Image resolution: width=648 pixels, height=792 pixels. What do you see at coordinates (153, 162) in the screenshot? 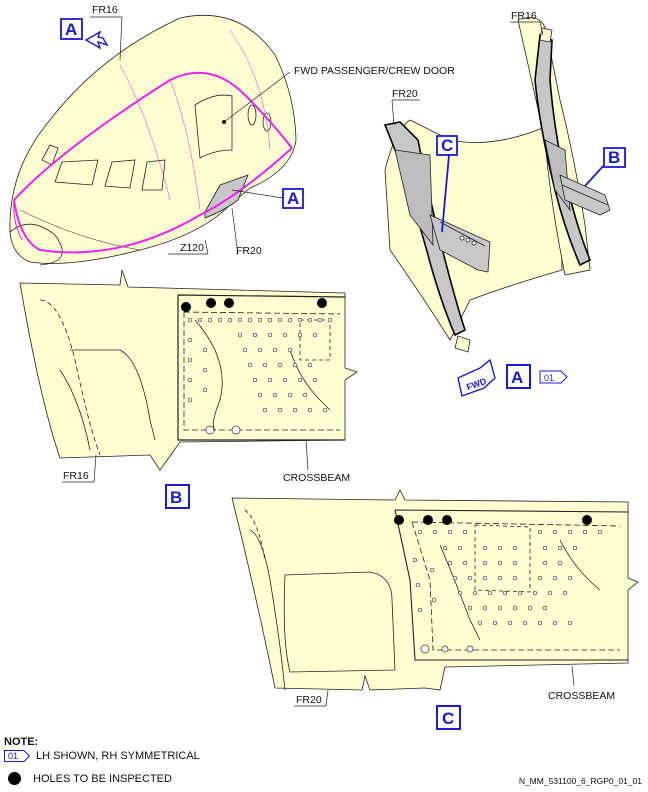
I see `frame-lines` at bounding box center [153, 162].